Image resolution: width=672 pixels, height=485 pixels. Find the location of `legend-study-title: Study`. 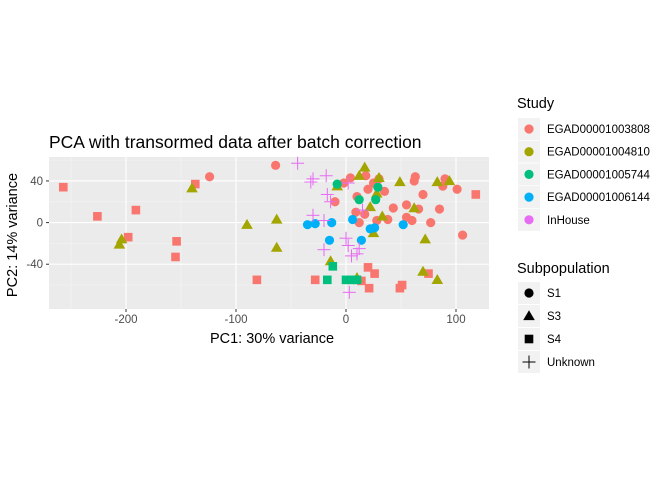

legend-study-title: Study is located at coordinates (536, 104).